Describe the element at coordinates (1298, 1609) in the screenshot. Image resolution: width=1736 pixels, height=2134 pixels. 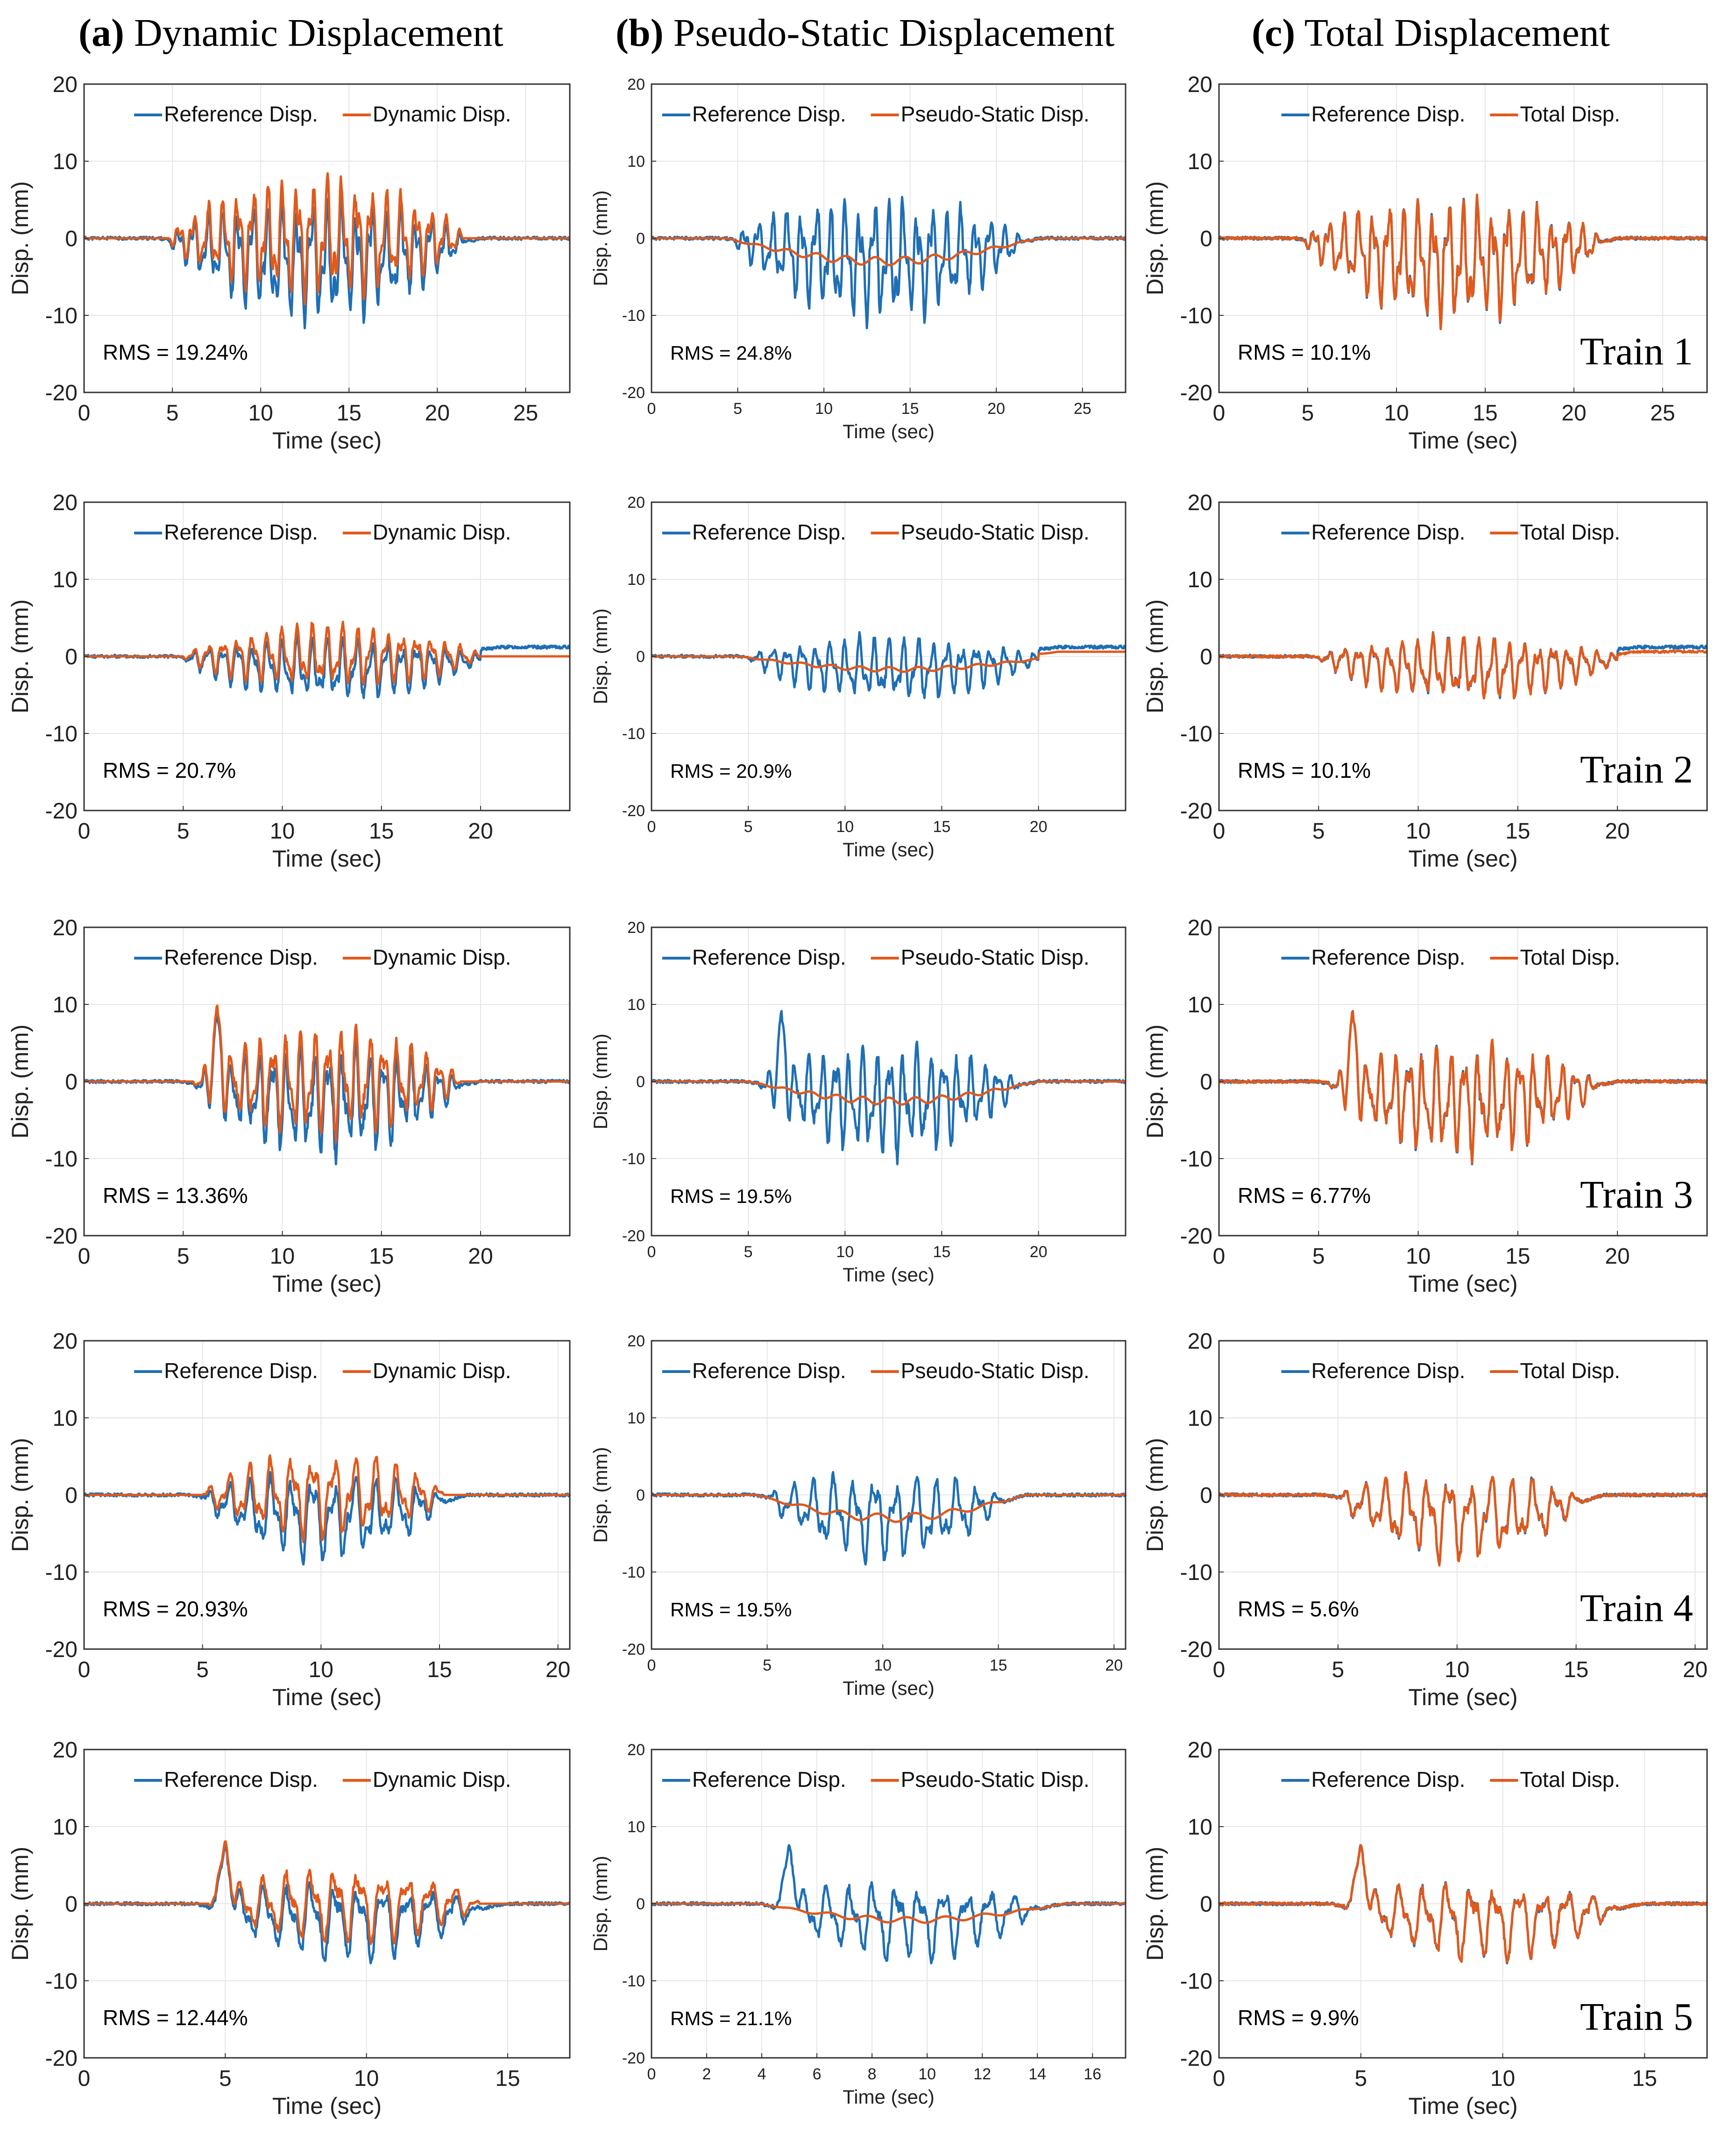
I see `rms-annotation: RMS = 5.6%` at that location.